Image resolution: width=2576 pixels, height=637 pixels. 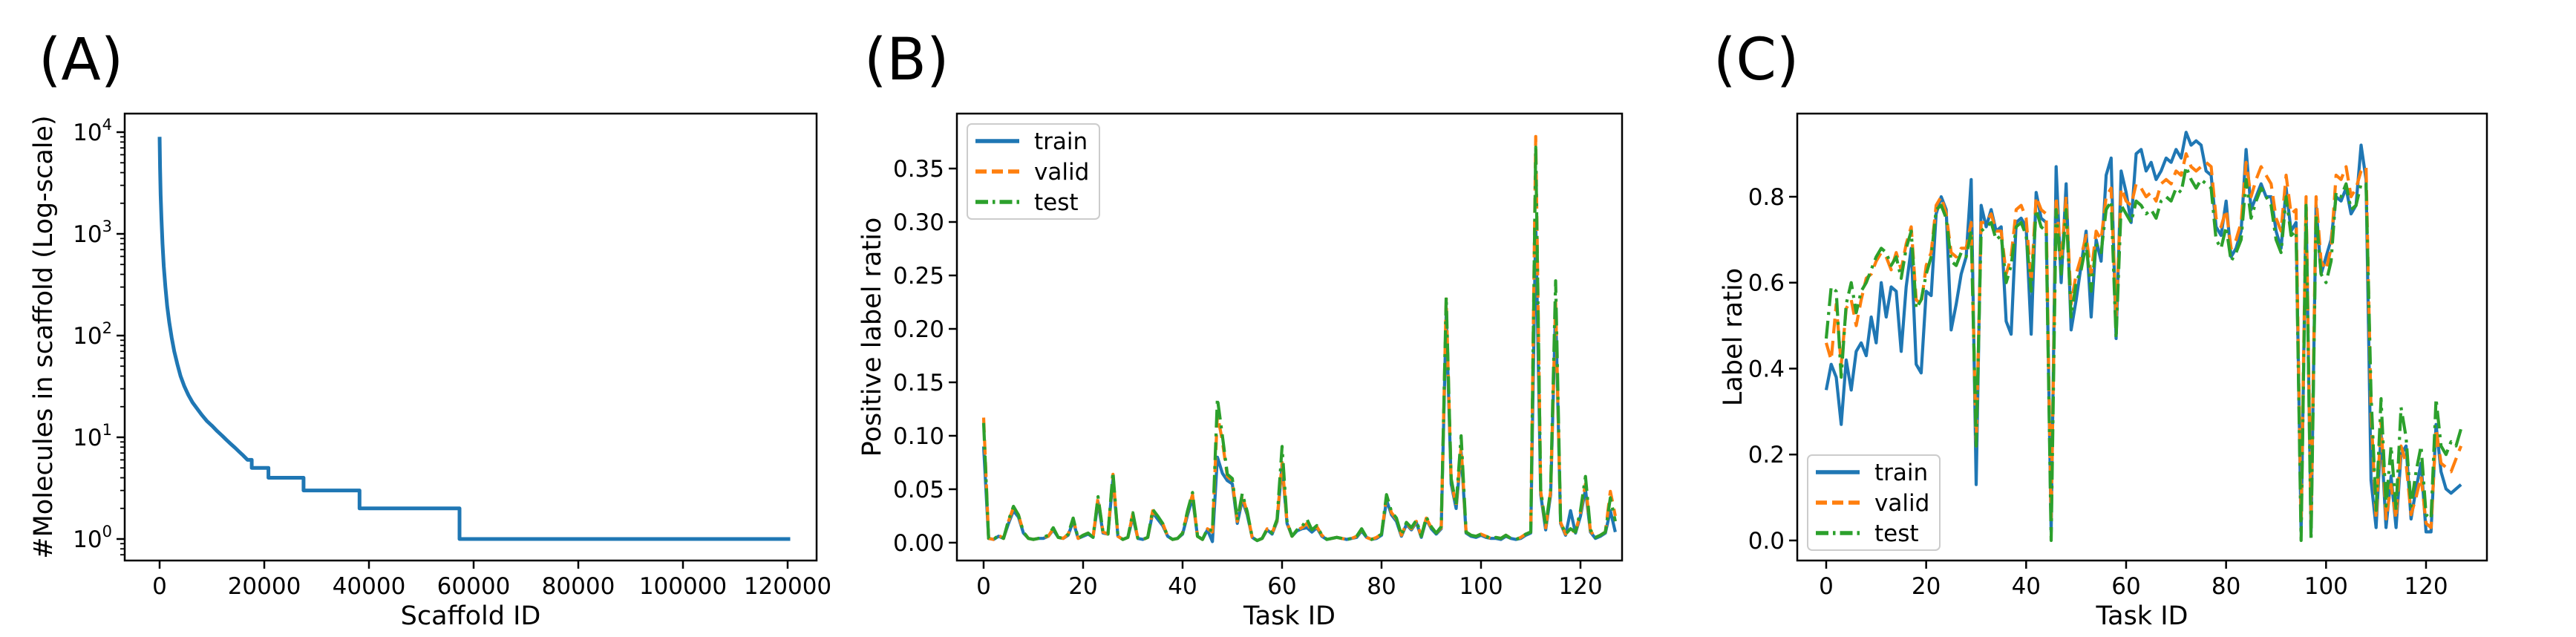 I want to click on series-line-train, so click(x=1299, y=381).